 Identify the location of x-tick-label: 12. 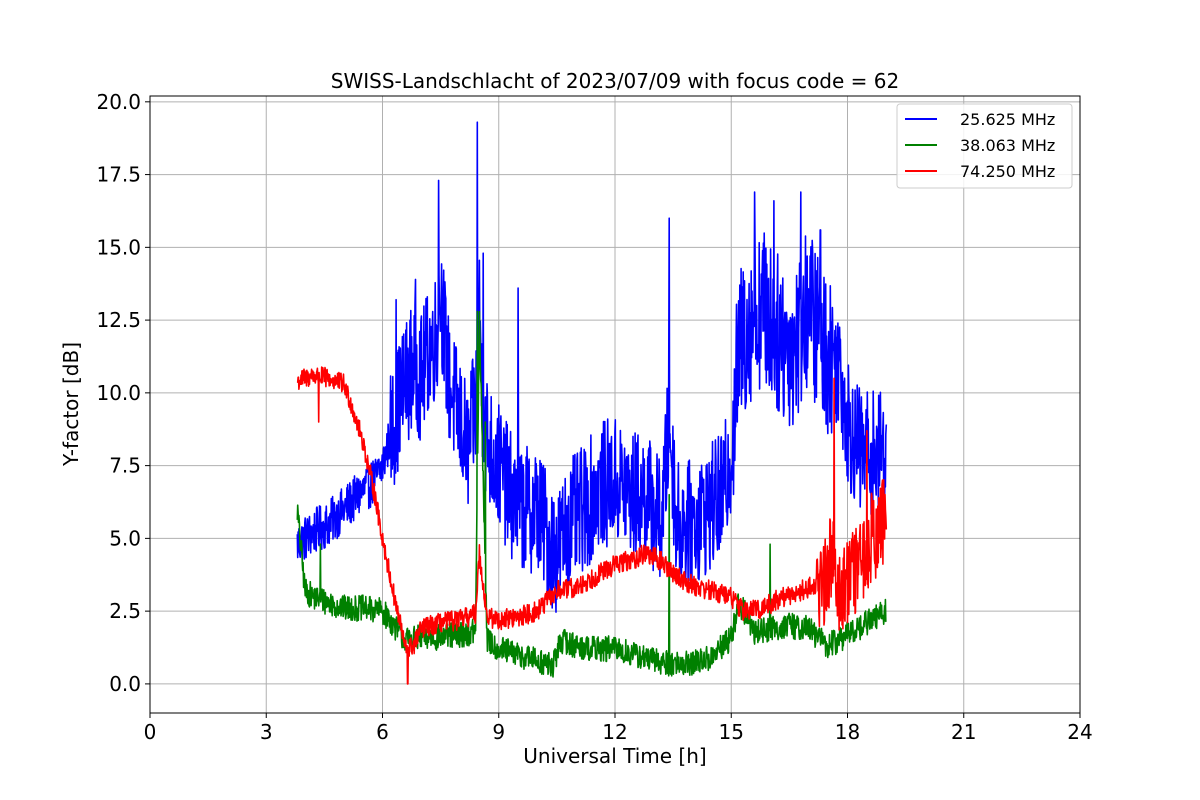
(614, 732).